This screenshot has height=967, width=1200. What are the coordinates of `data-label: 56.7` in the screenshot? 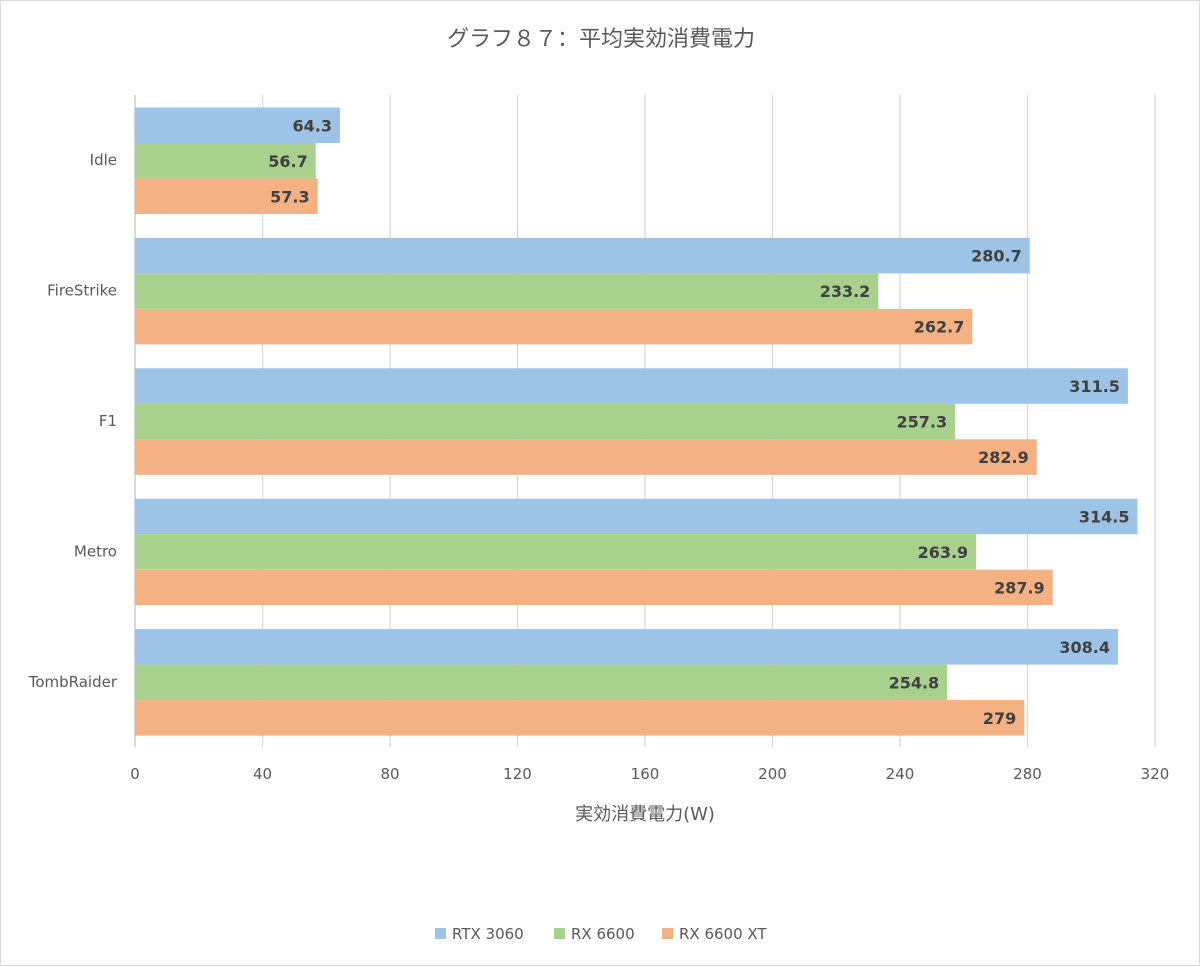 It's located at (287, 161).